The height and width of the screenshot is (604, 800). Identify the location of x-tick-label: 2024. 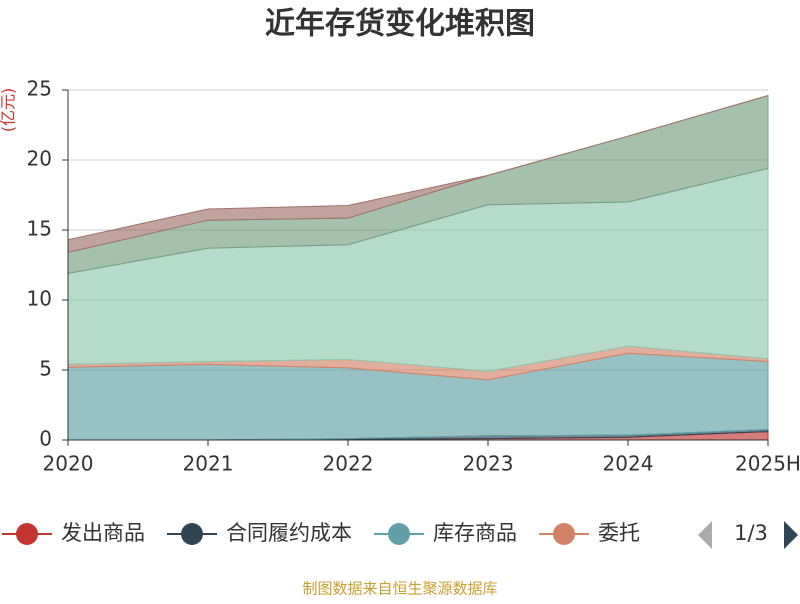
(628, 464).